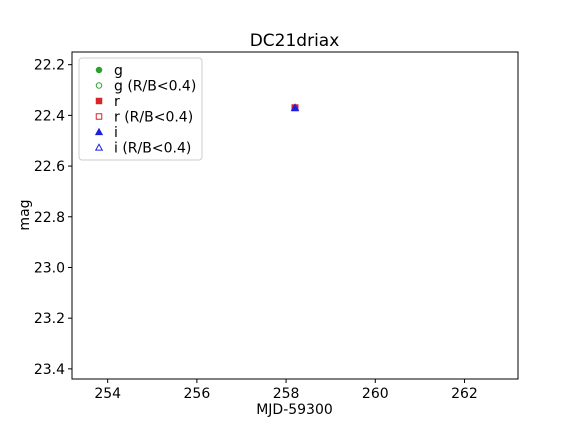  Describe the element at coordinates (49, 218) in the screenshot. I see `y-tick-label: 22.8` at that location.